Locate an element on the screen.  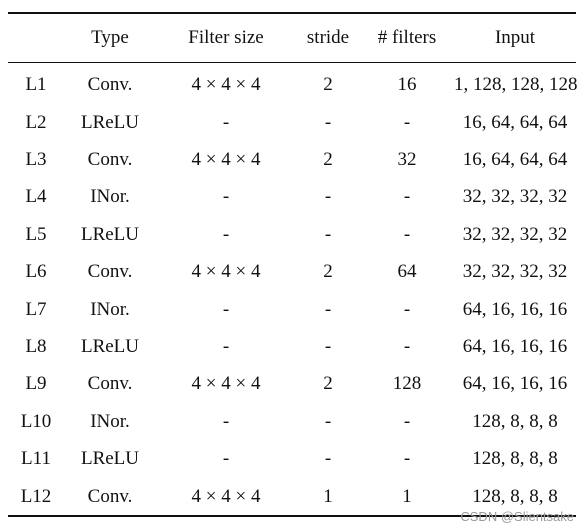
watermark: CSDN @Slientsake is located at coordinates (517, 516).